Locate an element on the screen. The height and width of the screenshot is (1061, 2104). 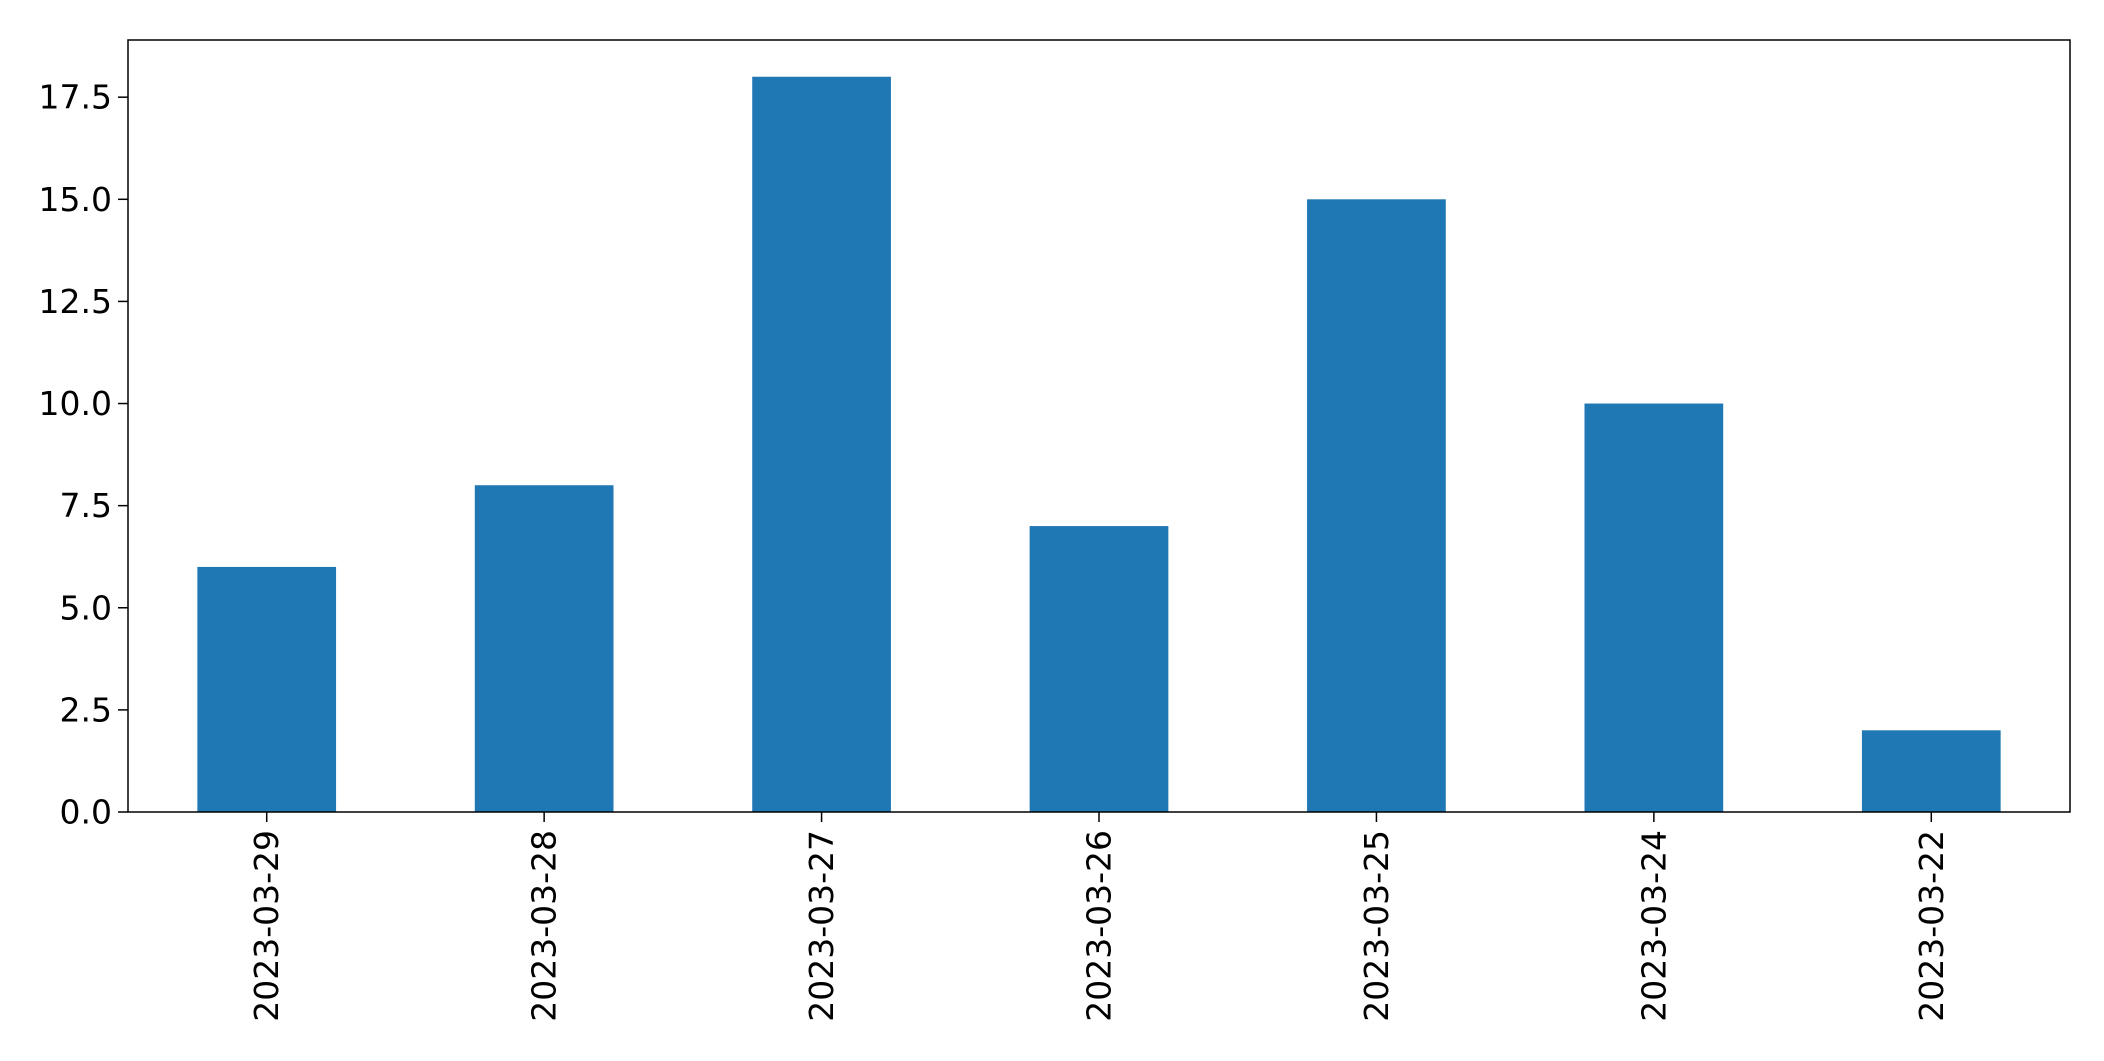
x-tick-label: 2023-03-25 is located at coordinates (1376, 926).